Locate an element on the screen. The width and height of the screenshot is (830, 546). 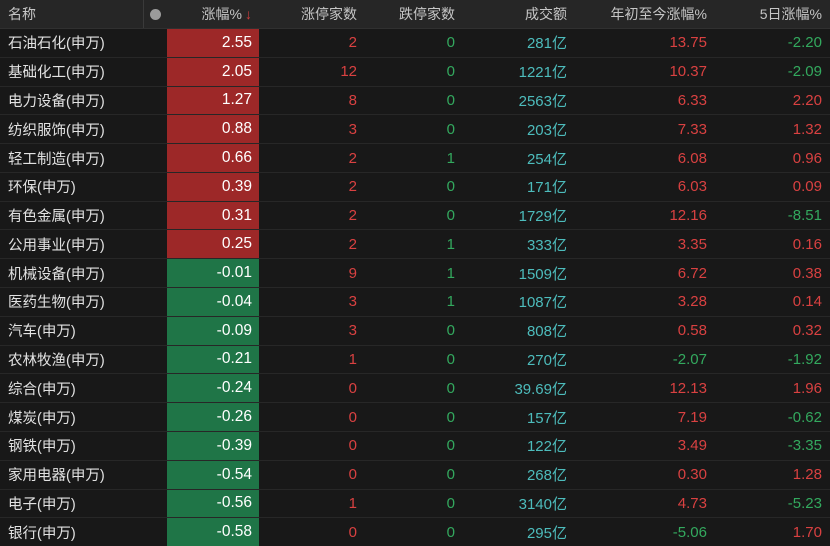
sector-name: 综合(申万) is located at coordinates (42, 389).